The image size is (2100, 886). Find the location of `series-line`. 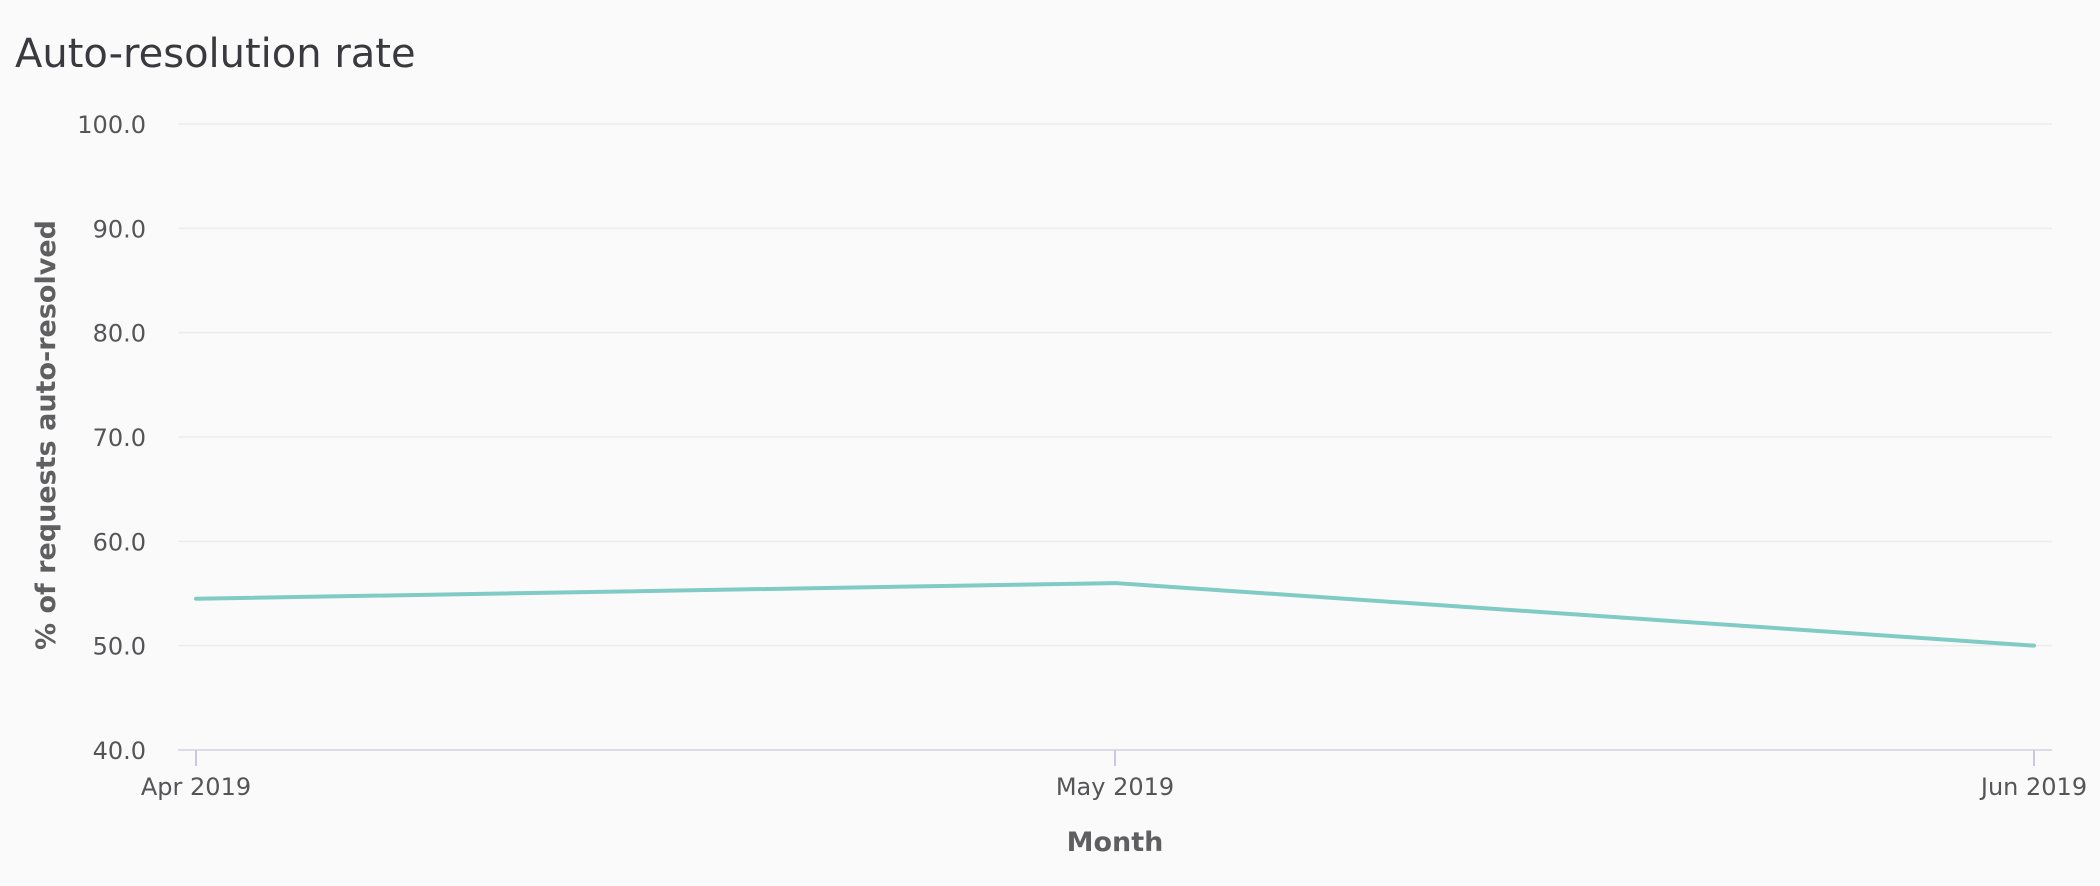

series-line is located at coordinates (1115, 614).